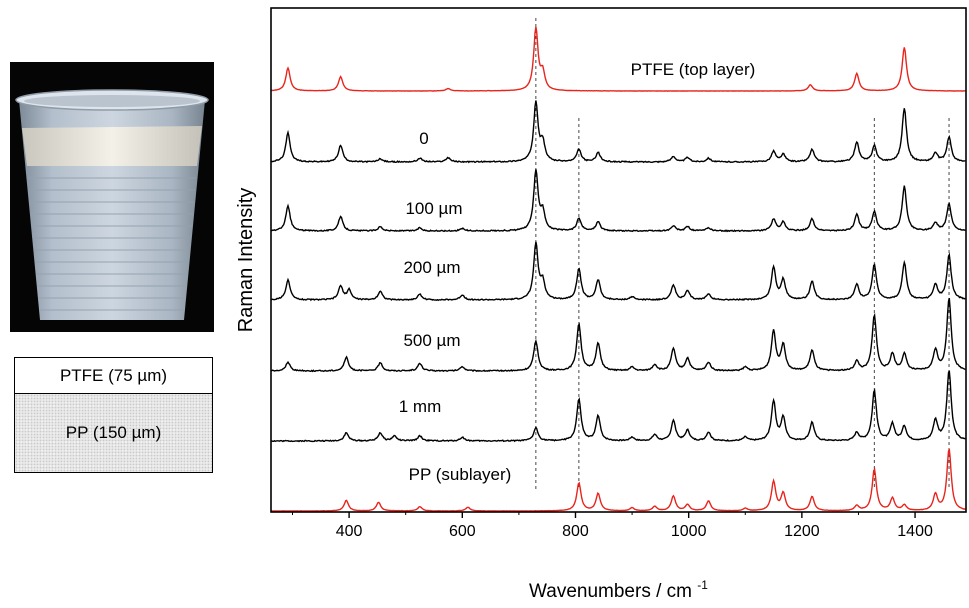 Image resolution: width=969 pixels, height=608 pixels. I want to click on ptfe-layer: PTFE (75 µm), so click(113, 376).